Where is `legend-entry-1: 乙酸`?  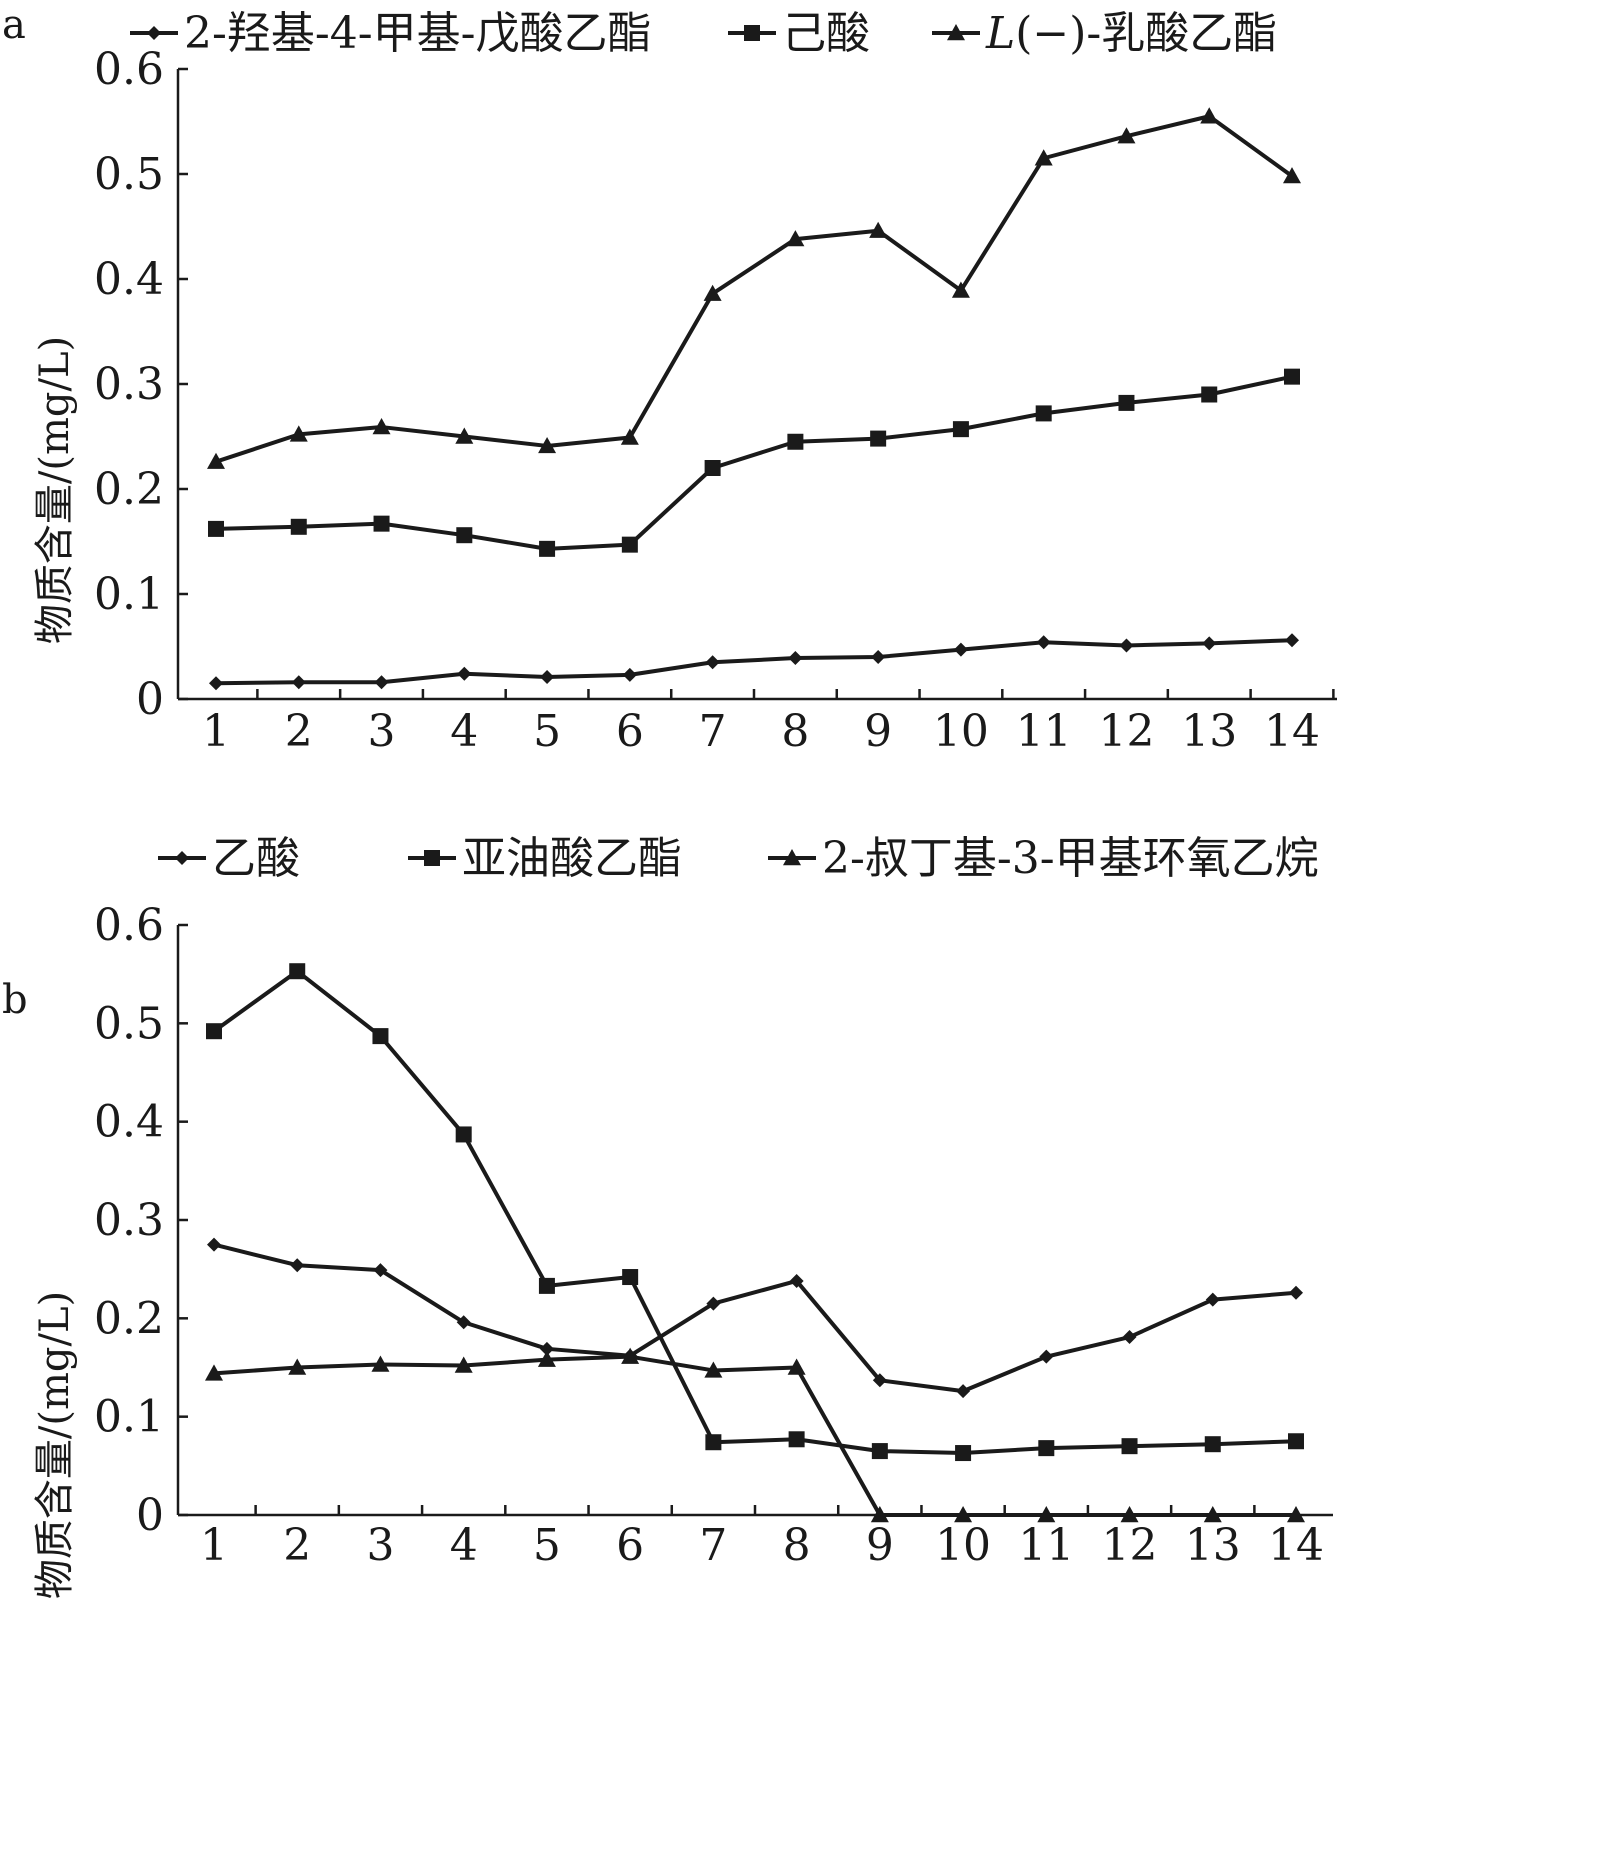 legend-entry-1: 乙酸 is located at coordinates (229, 858).